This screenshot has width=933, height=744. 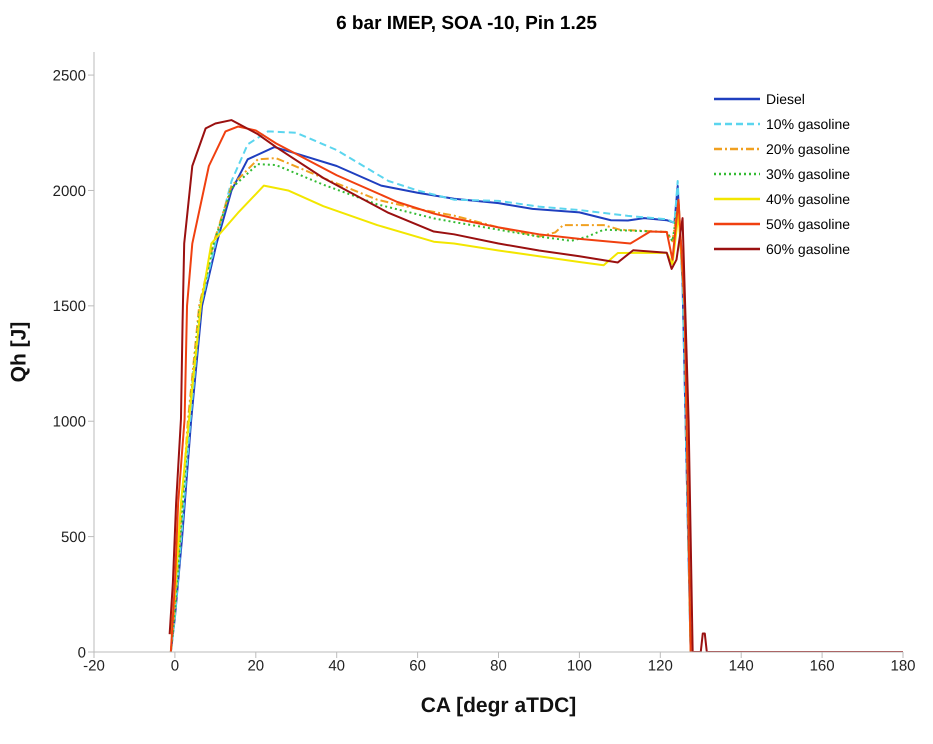 I want to click on legend-label: 10% gasoline, so click(x=808, y=124).